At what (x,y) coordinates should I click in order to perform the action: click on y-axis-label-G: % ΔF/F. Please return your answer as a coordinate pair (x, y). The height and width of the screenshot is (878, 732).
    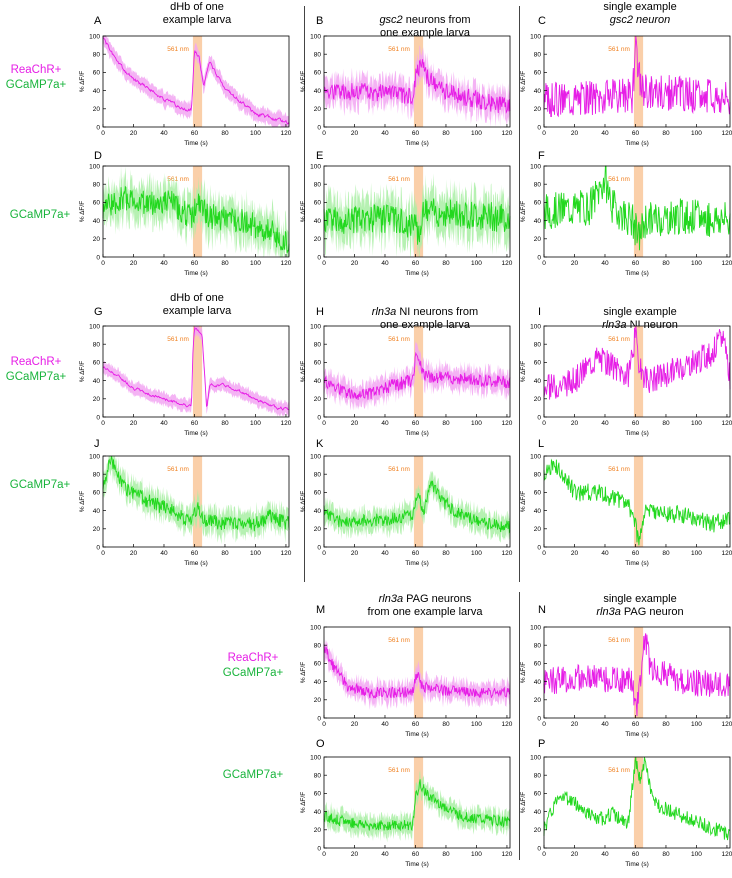
    Looking at the image, I should click on (82, 371).